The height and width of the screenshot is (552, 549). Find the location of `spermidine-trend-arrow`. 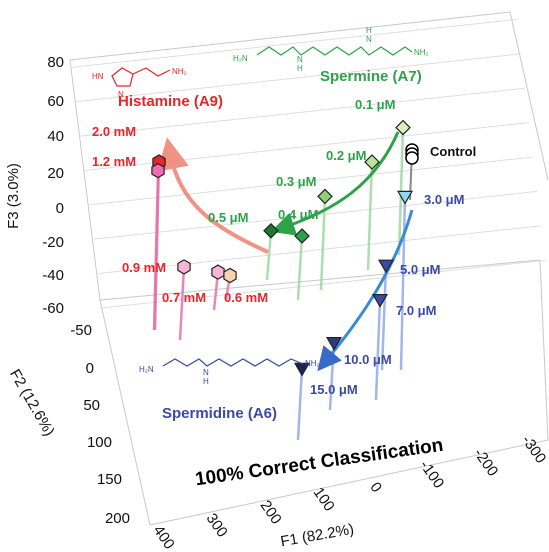

spermidine-trend-arrow is located at coordinates (365, 290).